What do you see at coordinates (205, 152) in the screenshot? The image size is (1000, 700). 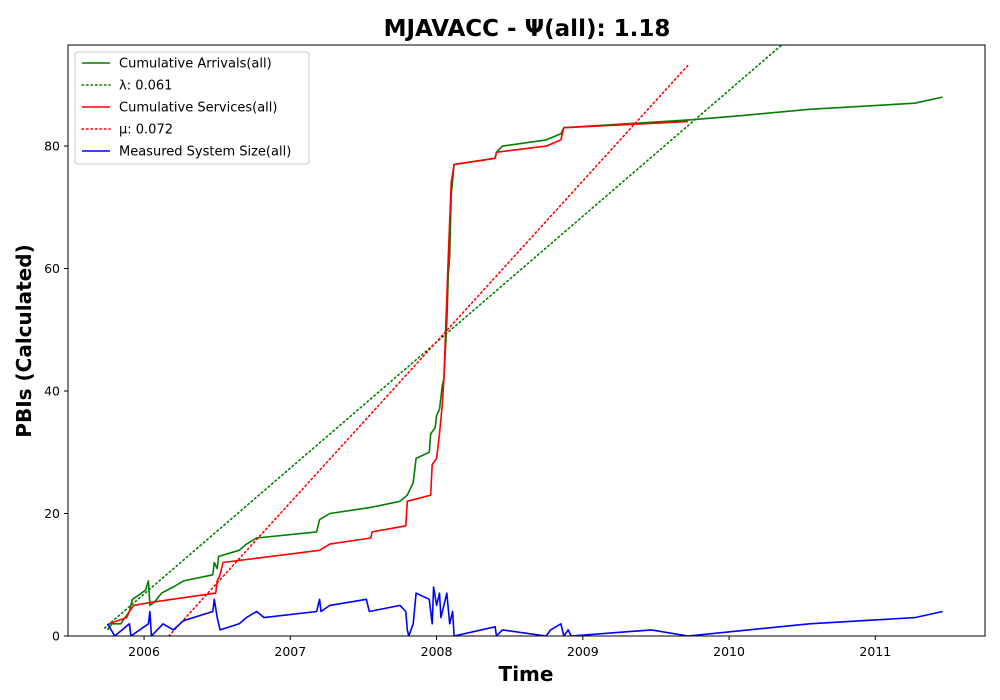 I see `legend-label-4: Measured System Size(all)` at bounding box center [205, 152].